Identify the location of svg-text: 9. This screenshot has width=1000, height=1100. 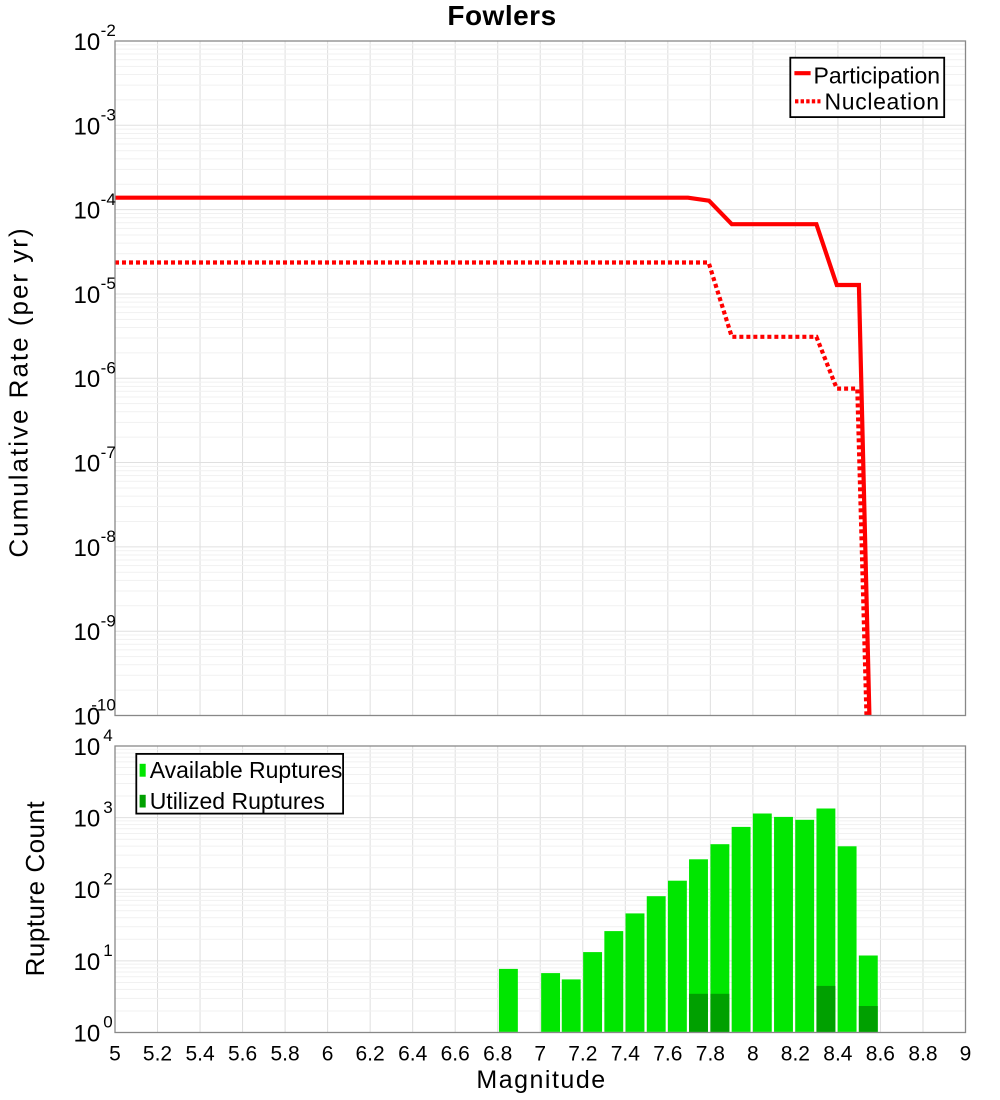
(966, 1054).